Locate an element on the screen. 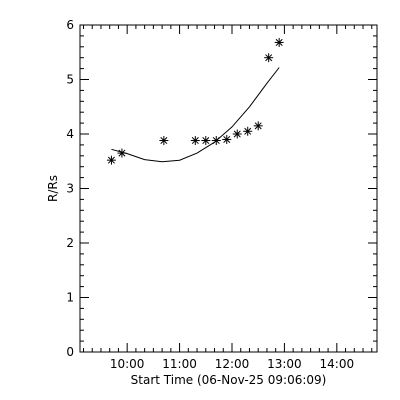  x-tick-label: 12:00 is located at coordinates (232, 364).